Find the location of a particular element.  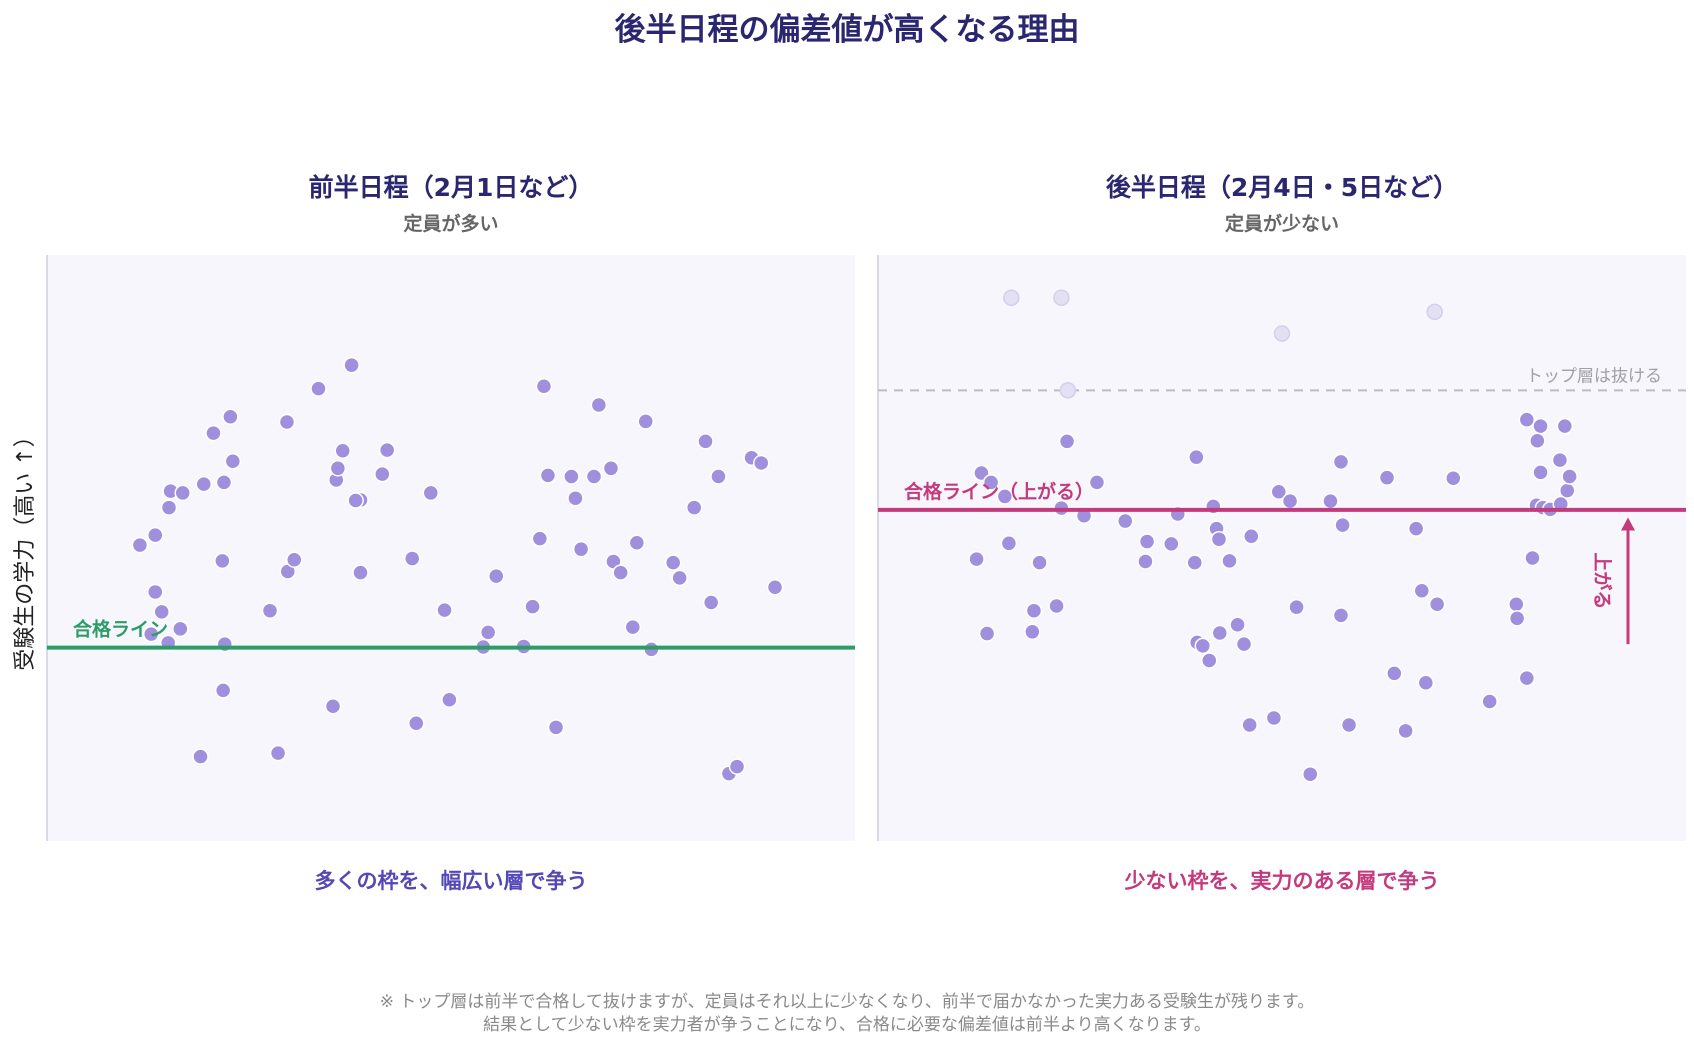

panel-early-pass-label: 合格ライン is located at coordinates (120, 629).